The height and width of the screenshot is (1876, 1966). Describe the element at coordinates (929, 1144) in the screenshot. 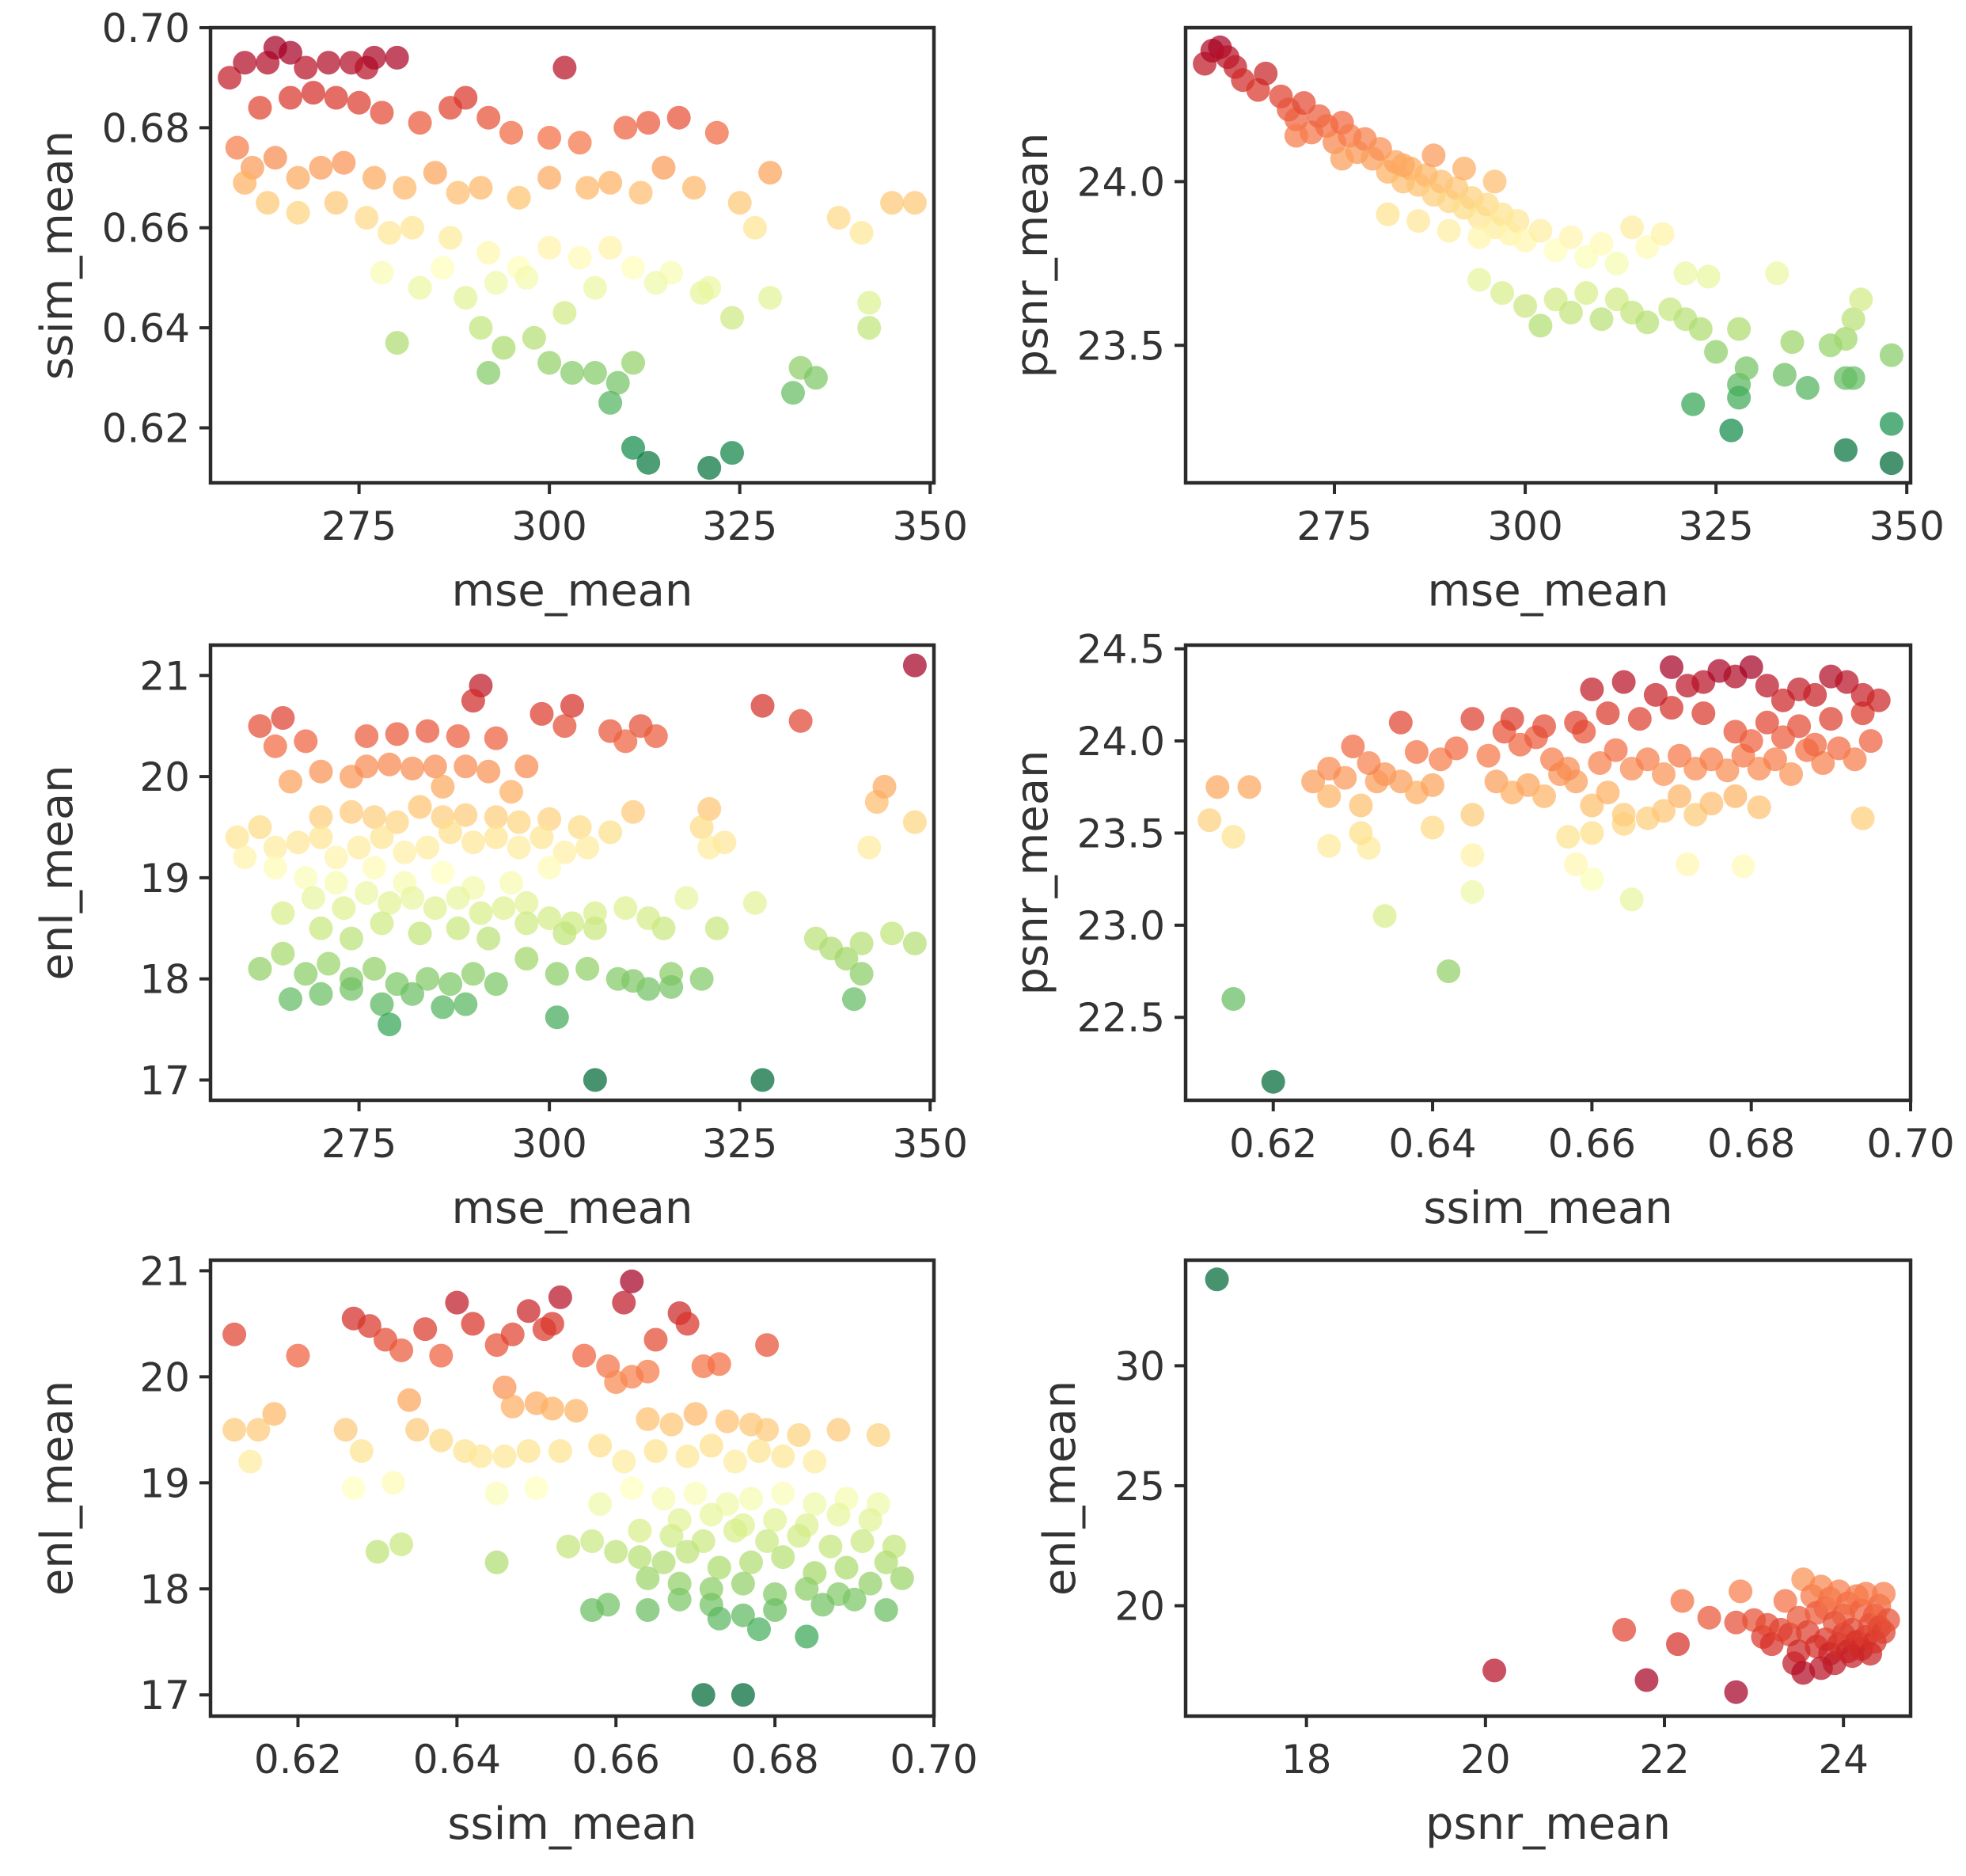

I see `x-tick-label: 350` at that location.